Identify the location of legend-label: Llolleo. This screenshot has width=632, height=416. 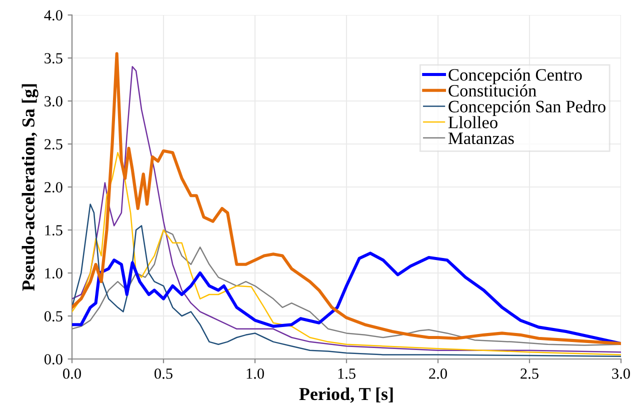
(473, 122).